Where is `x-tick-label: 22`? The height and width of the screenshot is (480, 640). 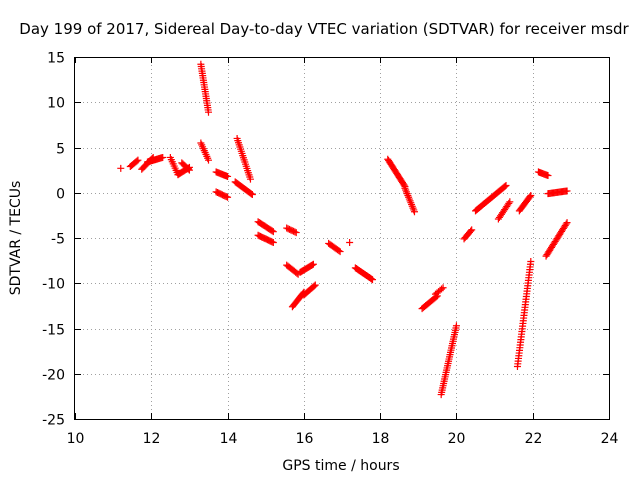
x-tick-label: 22 is located at coordinates (534, 439).